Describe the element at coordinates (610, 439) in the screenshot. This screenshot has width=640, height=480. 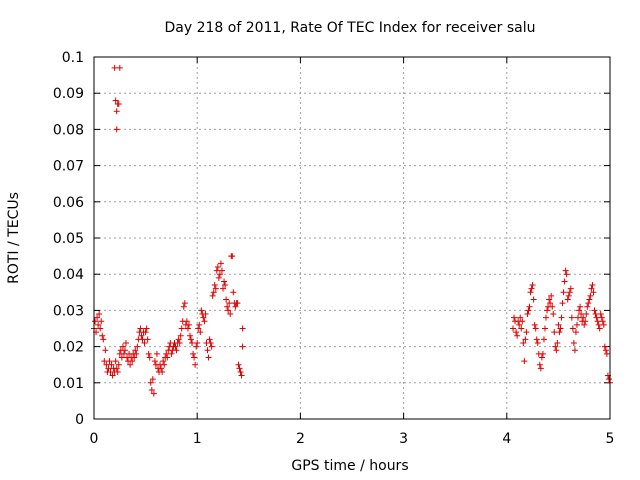
I see `x-tick-label: 5` at that location.